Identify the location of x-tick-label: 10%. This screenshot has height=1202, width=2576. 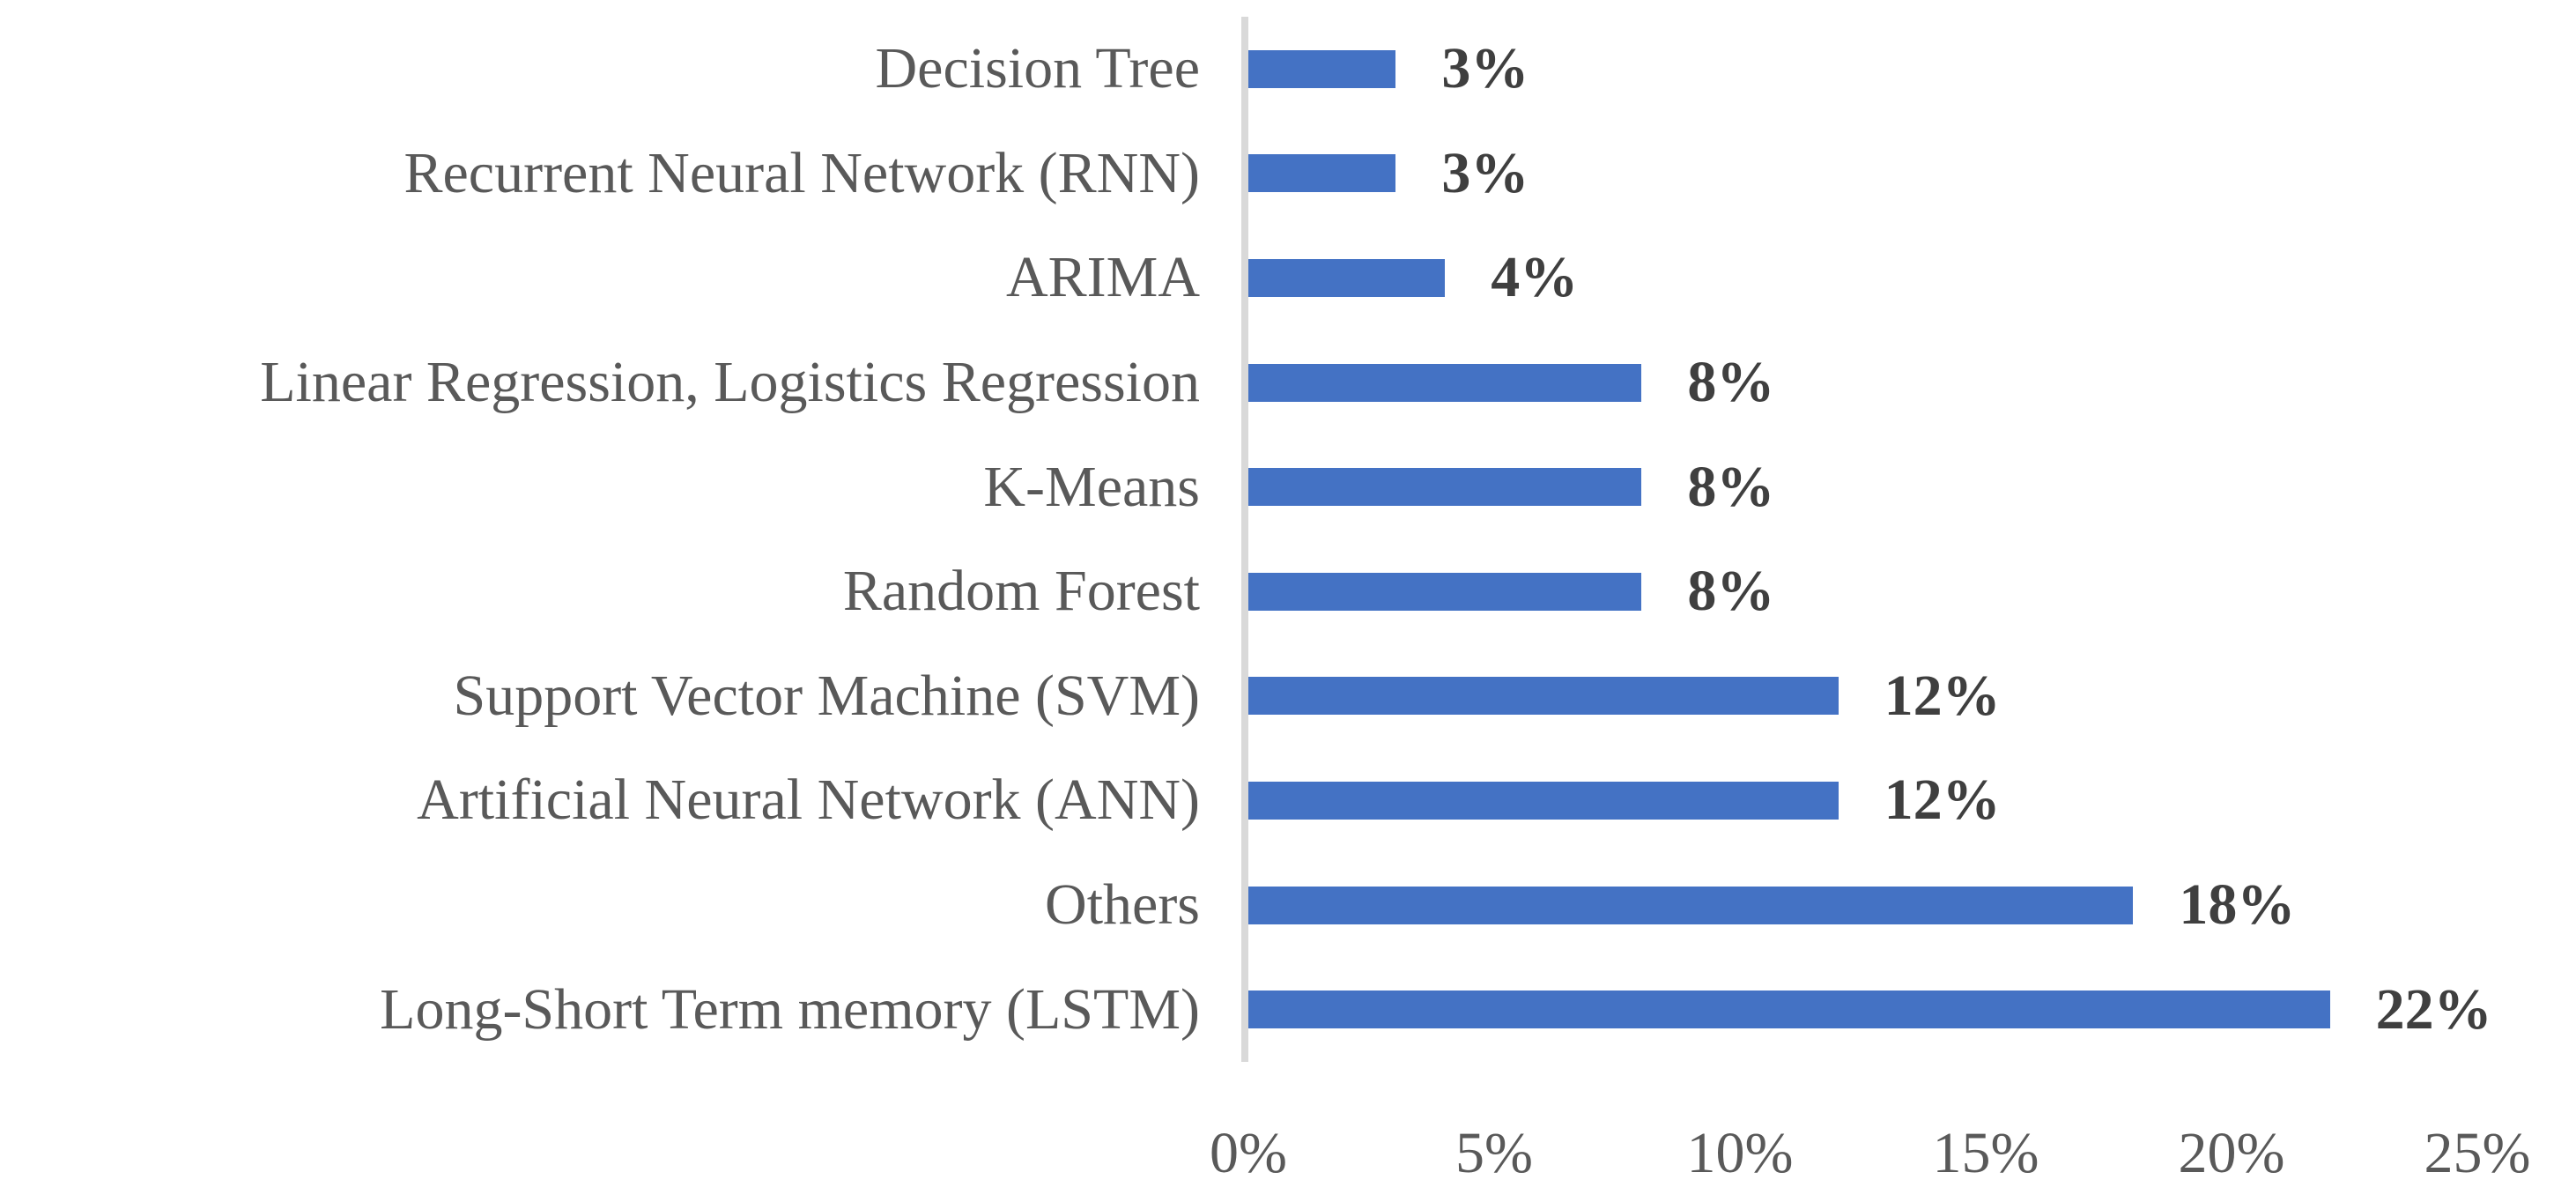
(1740, 1153).